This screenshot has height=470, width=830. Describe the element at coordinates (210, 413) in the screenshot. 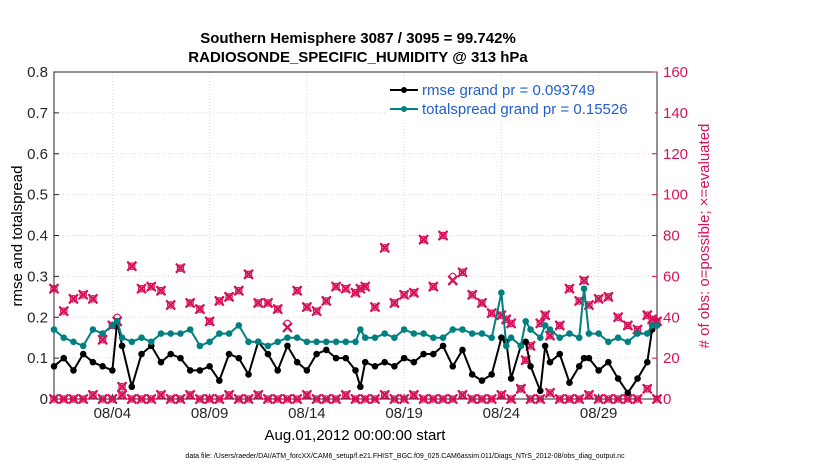

I see `x-tick-label: 08/09` at that location.